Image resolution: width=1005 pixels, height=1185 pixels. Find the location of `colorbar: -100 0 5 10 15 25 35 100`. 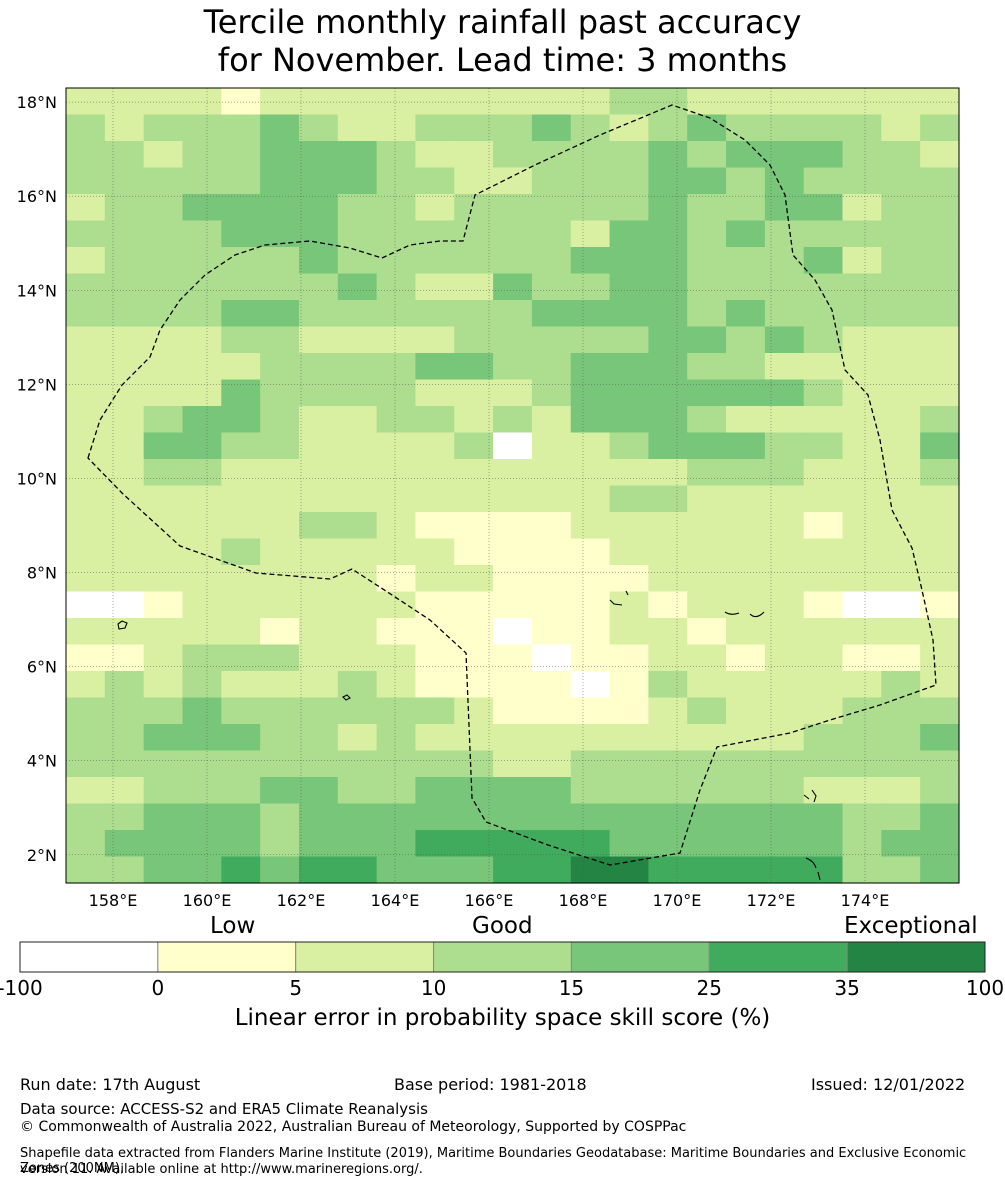

colorbar: -100 0 5 10 15 25 35 100 is located at coordinates (502, 970).